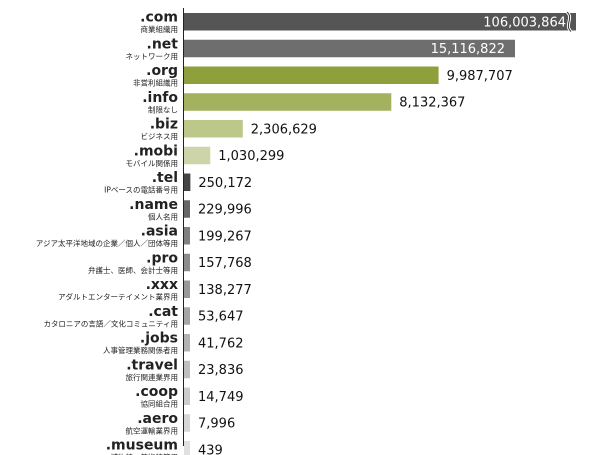 The width and height of the screenshot is (600, 455). What do you see at coordinates (141, 190) in the screenshot?
I see `category-description: IPベースの電話番号用` at bounding box center [141, 190].